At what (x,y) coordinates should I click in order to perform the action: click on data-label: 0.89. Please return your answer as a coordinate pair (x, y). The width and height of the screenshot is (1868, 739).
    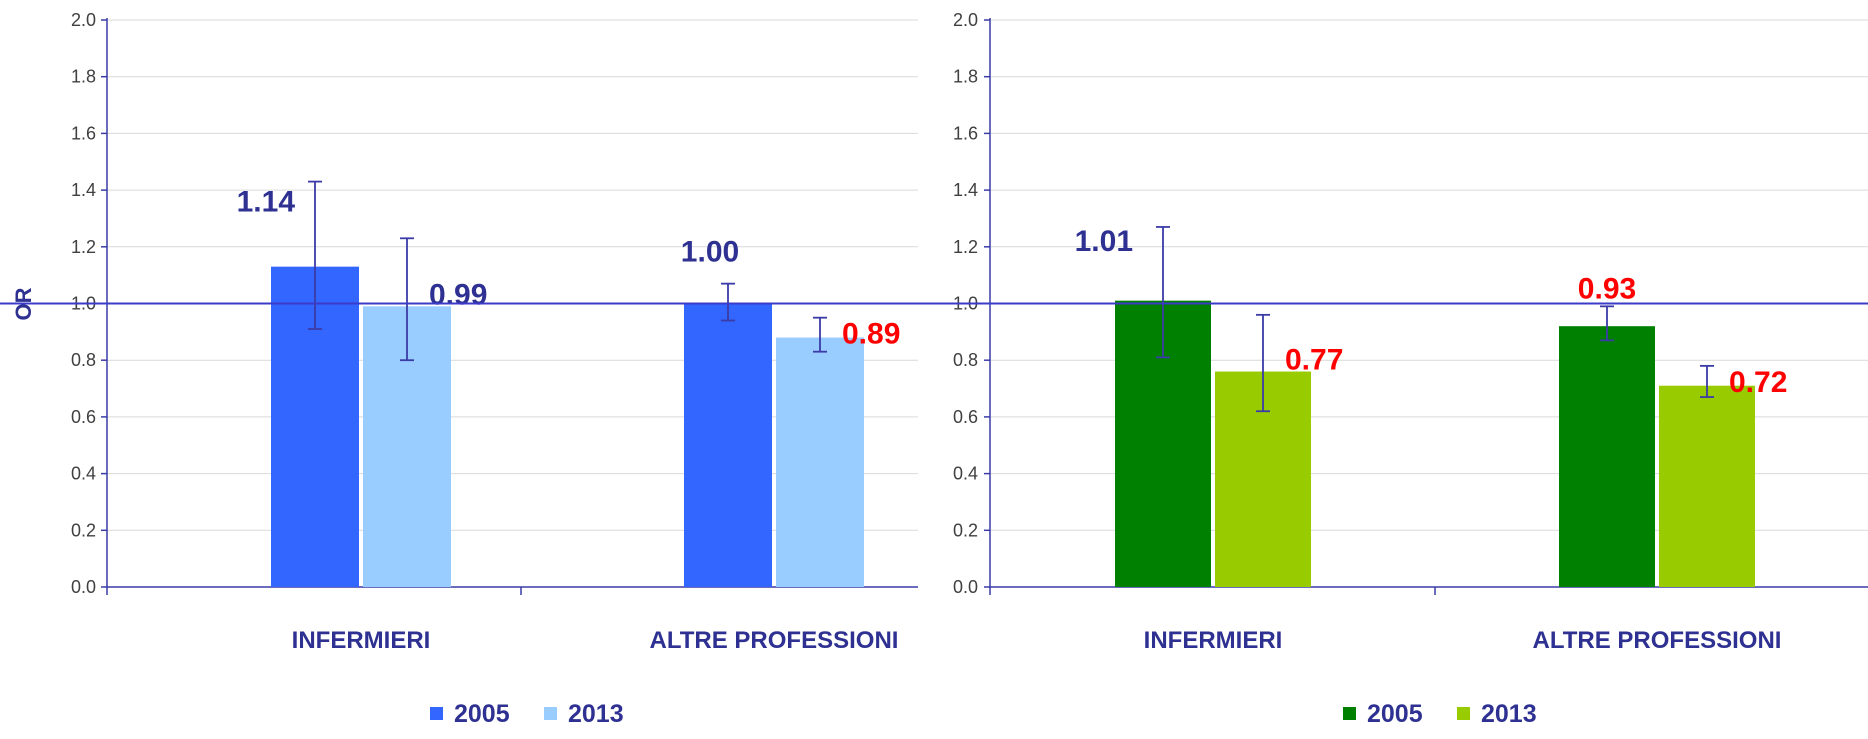
    Looking at the image, I should click on (871, 334).